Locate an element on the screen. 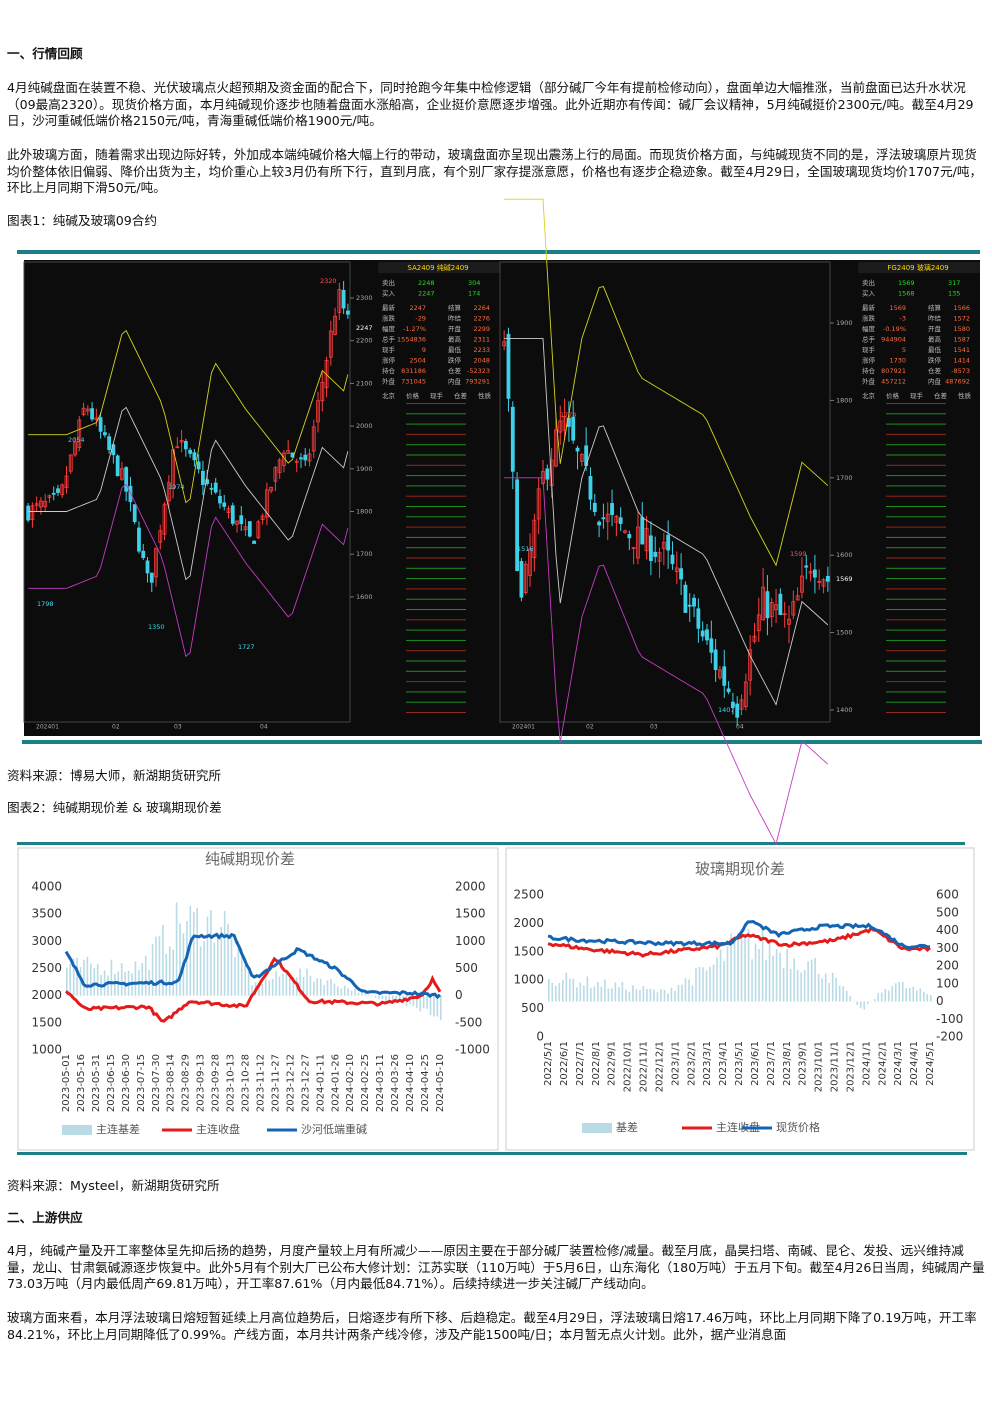 This screenshot has height=1403, width=992. column-head: 北京 is located at coordinates (389, 395).